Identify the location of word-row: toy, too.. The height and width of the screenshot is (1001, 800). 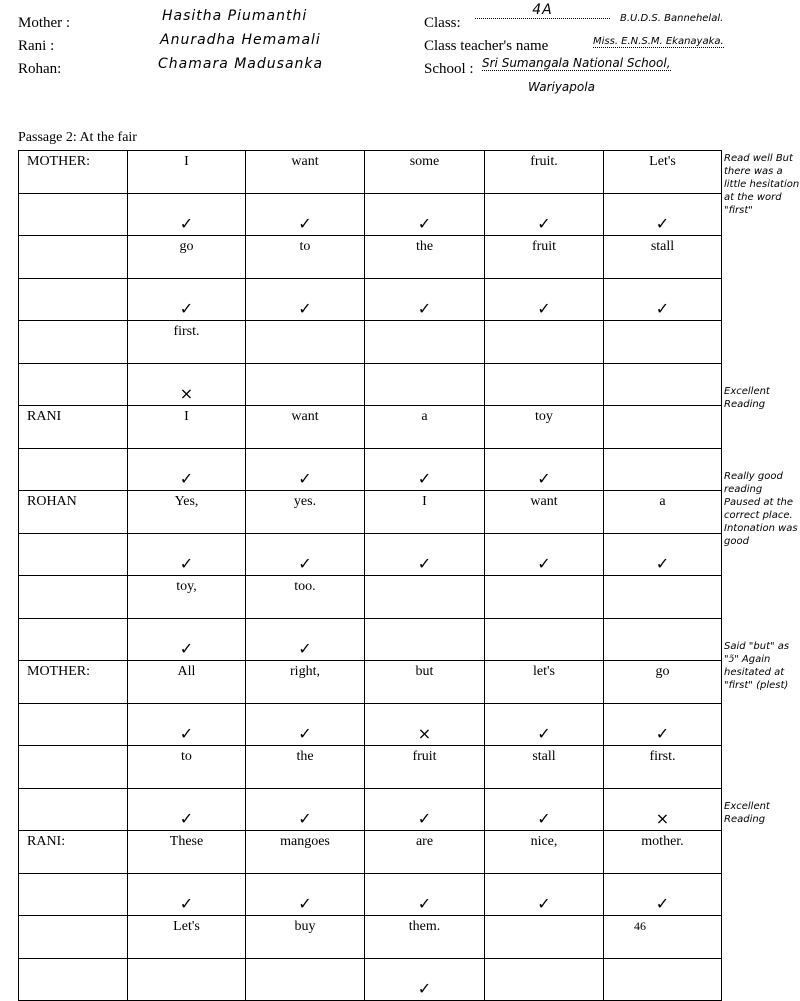
(370, 597).